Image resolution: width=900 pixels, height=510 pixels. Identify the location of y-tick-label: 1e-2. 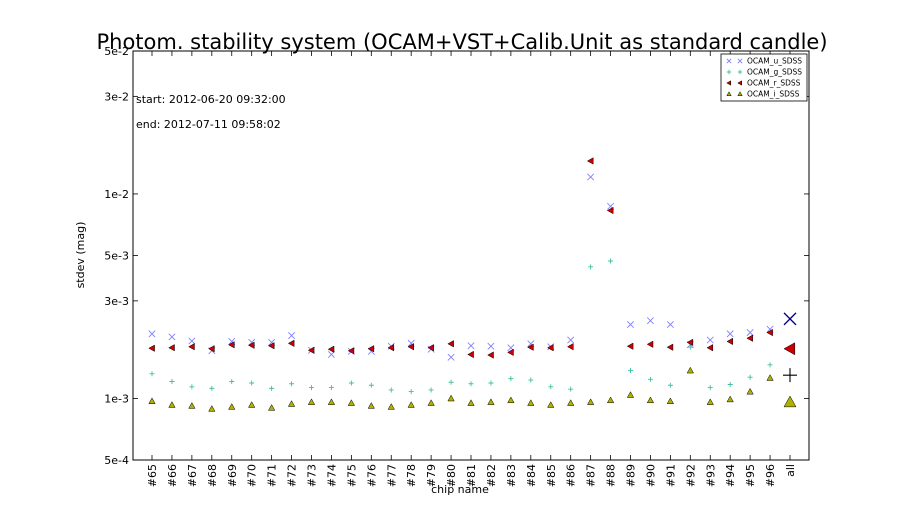
(116, 194).